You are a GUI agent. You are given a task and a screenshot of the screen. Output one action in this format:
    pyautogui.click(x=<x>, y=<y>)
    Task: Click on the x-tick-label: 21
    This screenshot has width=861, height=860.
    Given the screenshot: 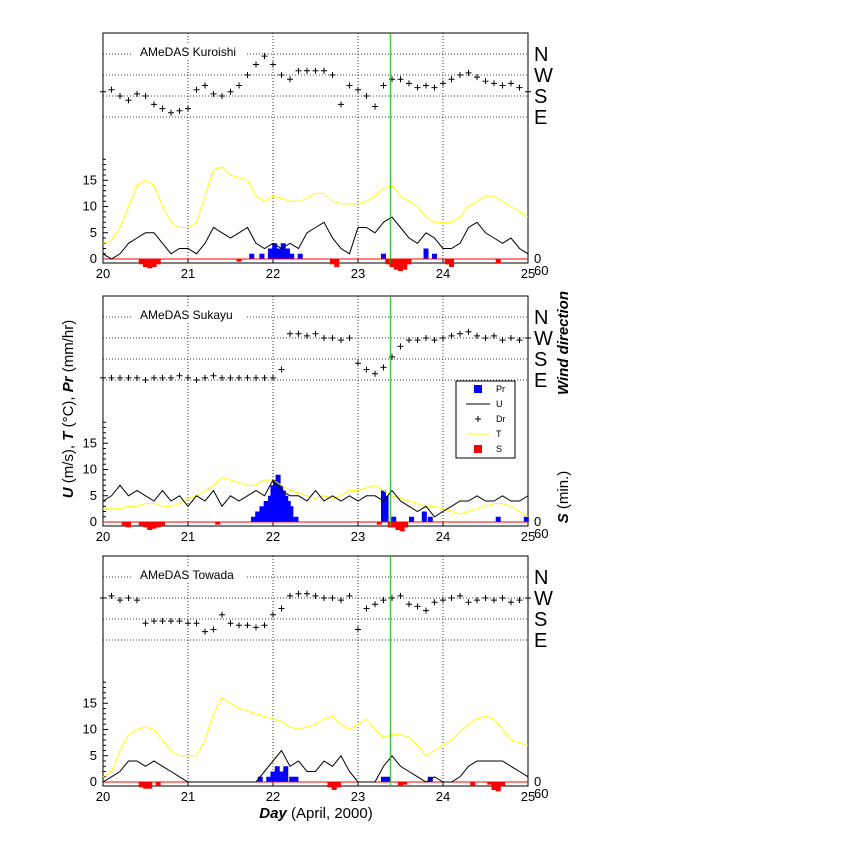 What is the action you would take?
    pyautogui.click(x=188, y=796)
    